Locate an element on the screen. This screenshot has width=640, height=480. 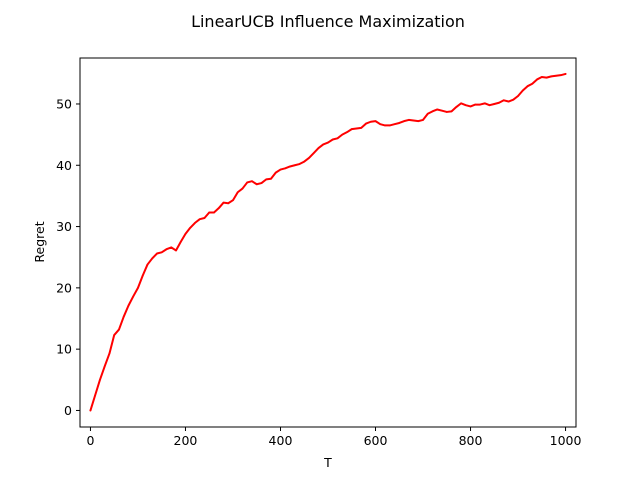
y-tick-label: 50 is located at coordinates (64, 103).